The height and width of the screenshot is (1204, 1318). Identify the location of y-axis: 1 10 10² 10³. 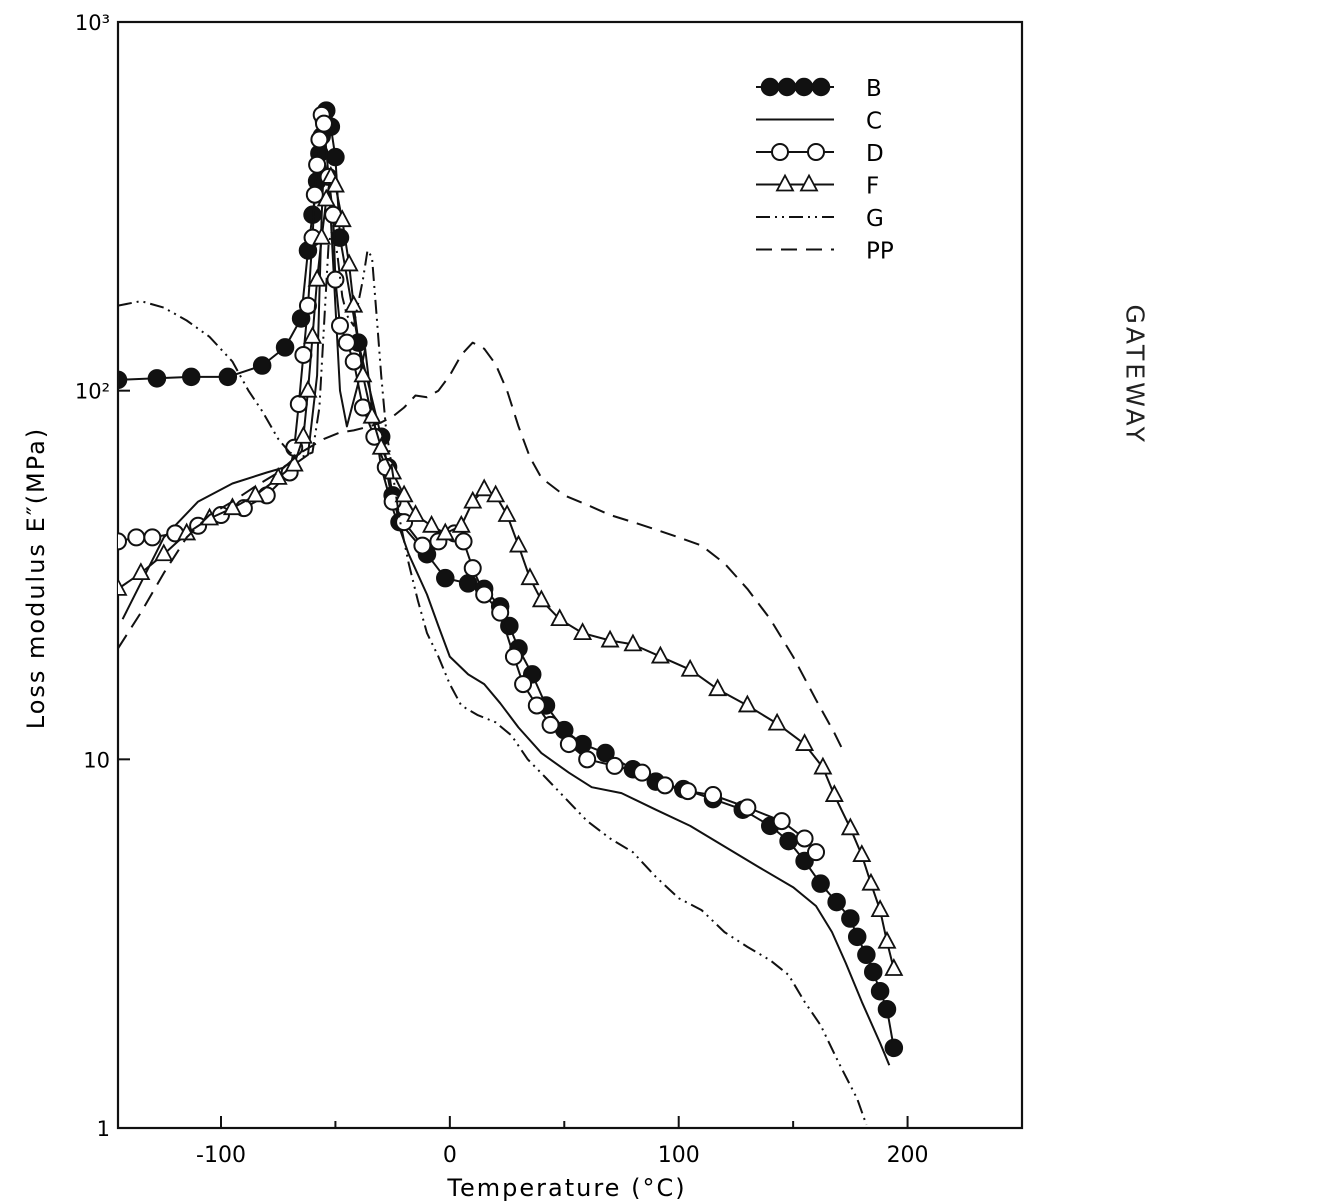
(102, 576).